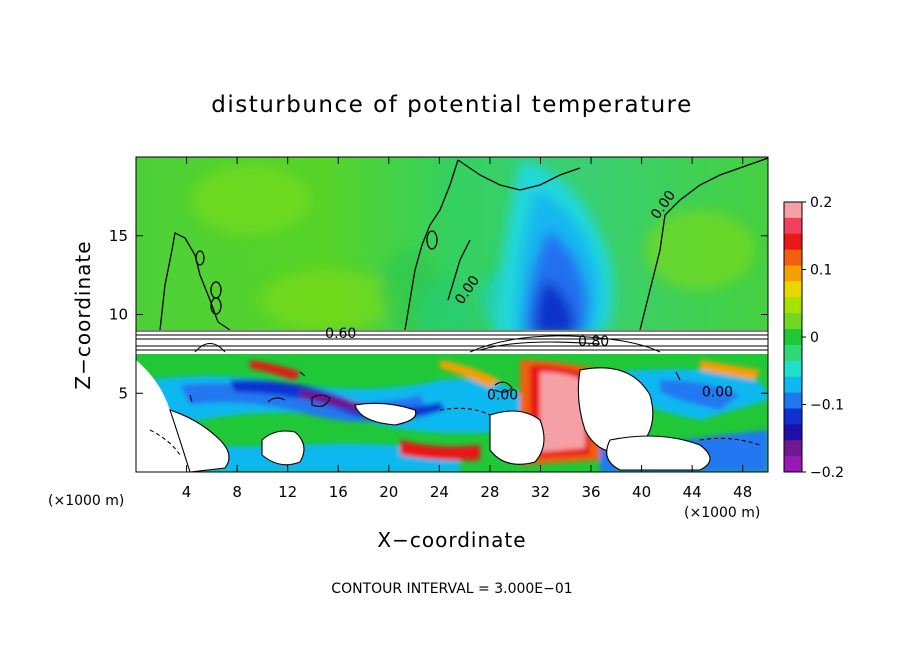 The width and height of the screenshot is (904, 654). Describe the element at coordinates (455, 413) in the screenshot. I see `lower-contours` at that location.